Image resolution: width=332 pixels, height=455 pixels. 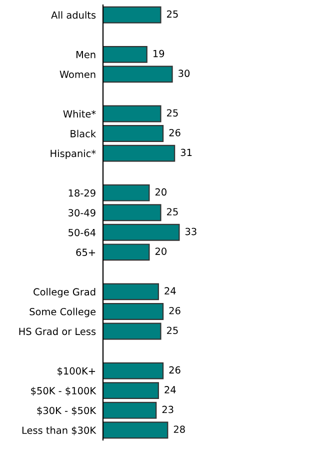 I want to click on y-tick-label: Less than $30K, so click(x=59, y=431).